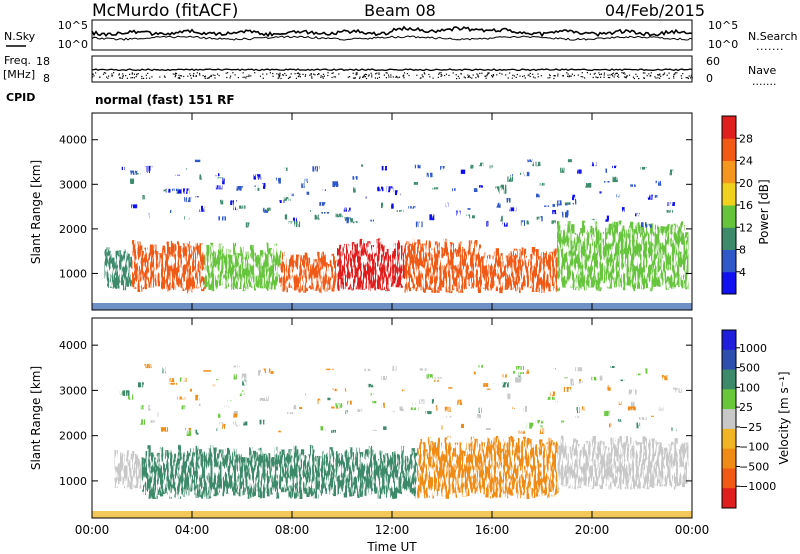  Describe the element at coordinates (729, 216) in the screenshot. I see `colorbar-segment` at that location.